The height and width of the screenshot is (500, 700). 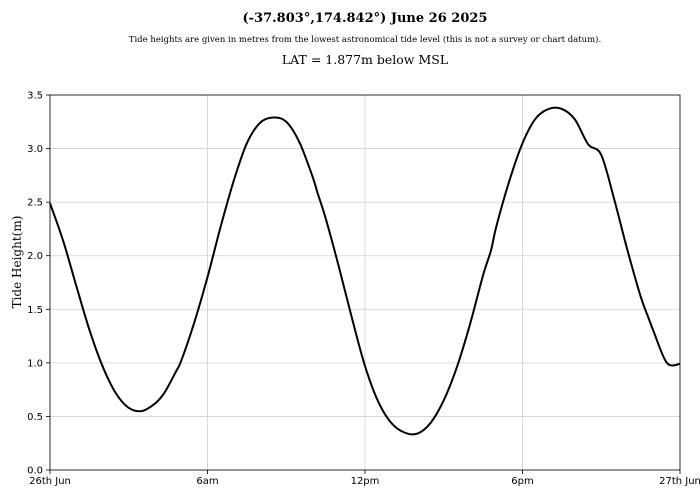 I want to click on x-tick-label: 26th Jun, so click(x=50, y=481).